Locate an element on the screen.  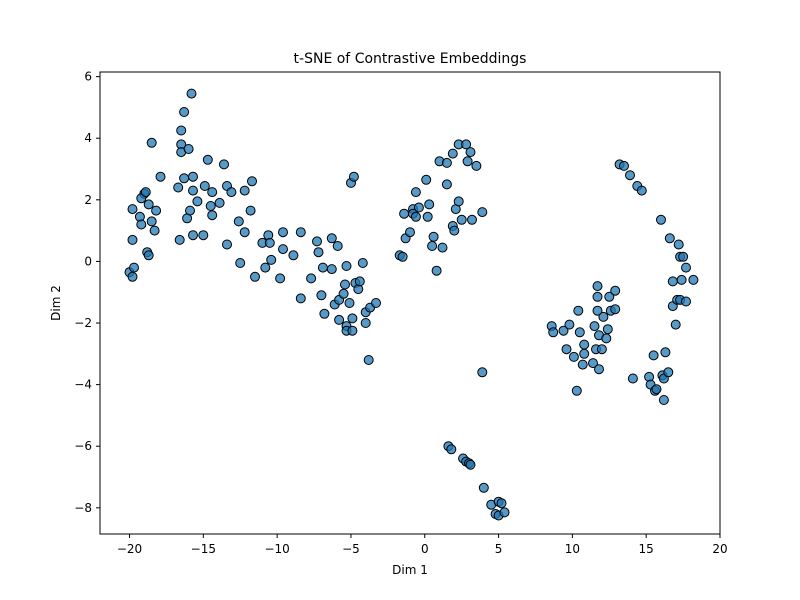
y-axis-label: Dim 2 is located at coordinates (56, 303).